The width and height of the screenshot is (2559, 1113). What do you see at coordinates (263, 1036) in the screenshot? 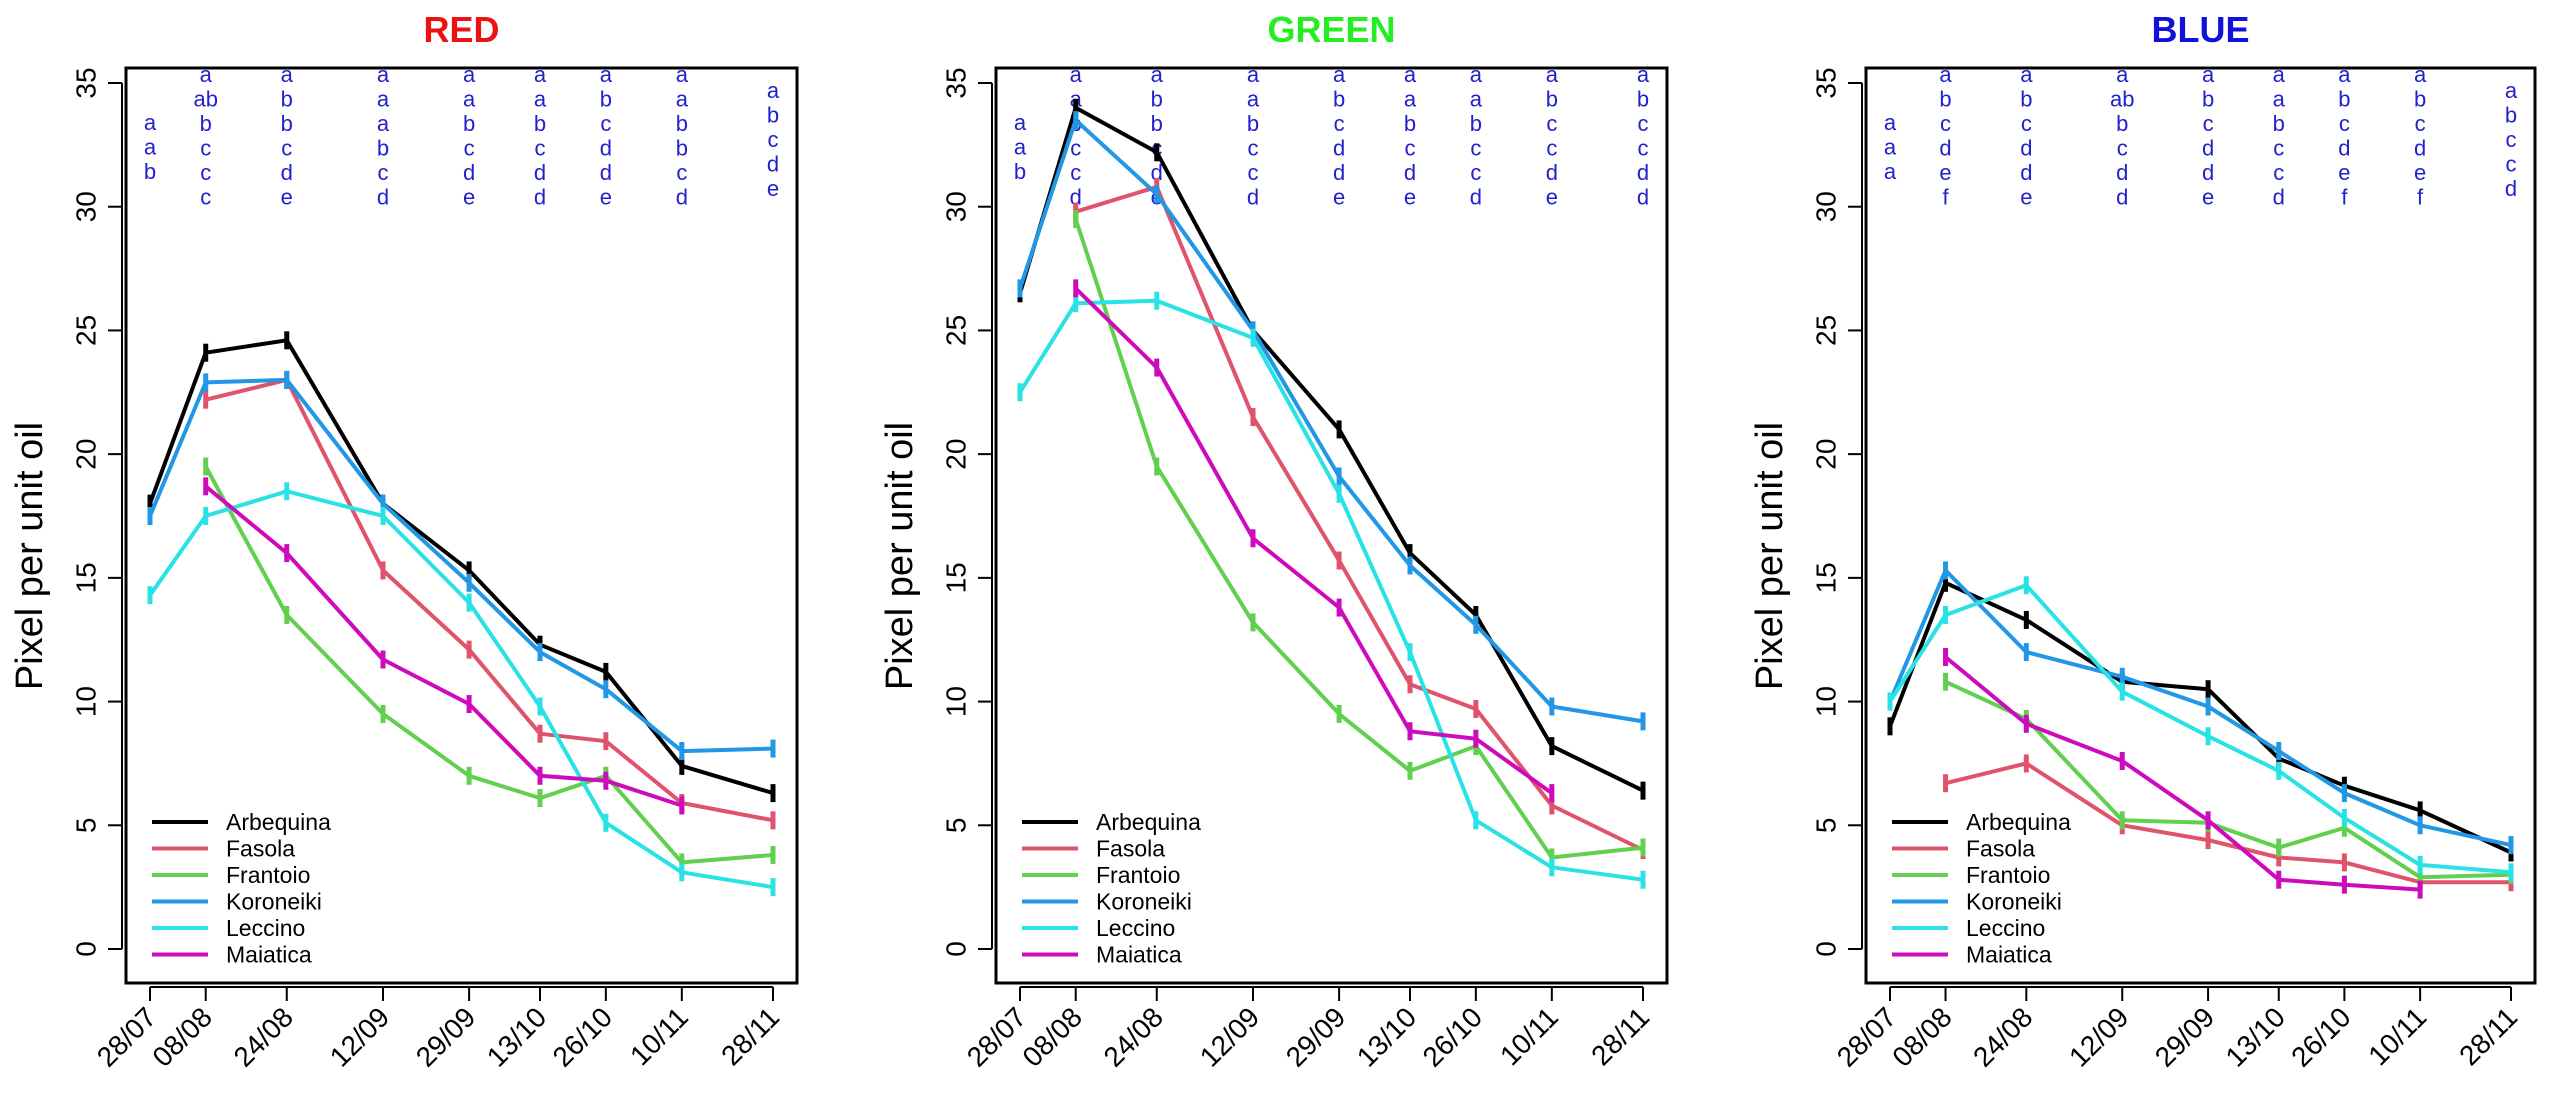
I see `x-tick-label: 24/08` at bounding box center [263, 1036].